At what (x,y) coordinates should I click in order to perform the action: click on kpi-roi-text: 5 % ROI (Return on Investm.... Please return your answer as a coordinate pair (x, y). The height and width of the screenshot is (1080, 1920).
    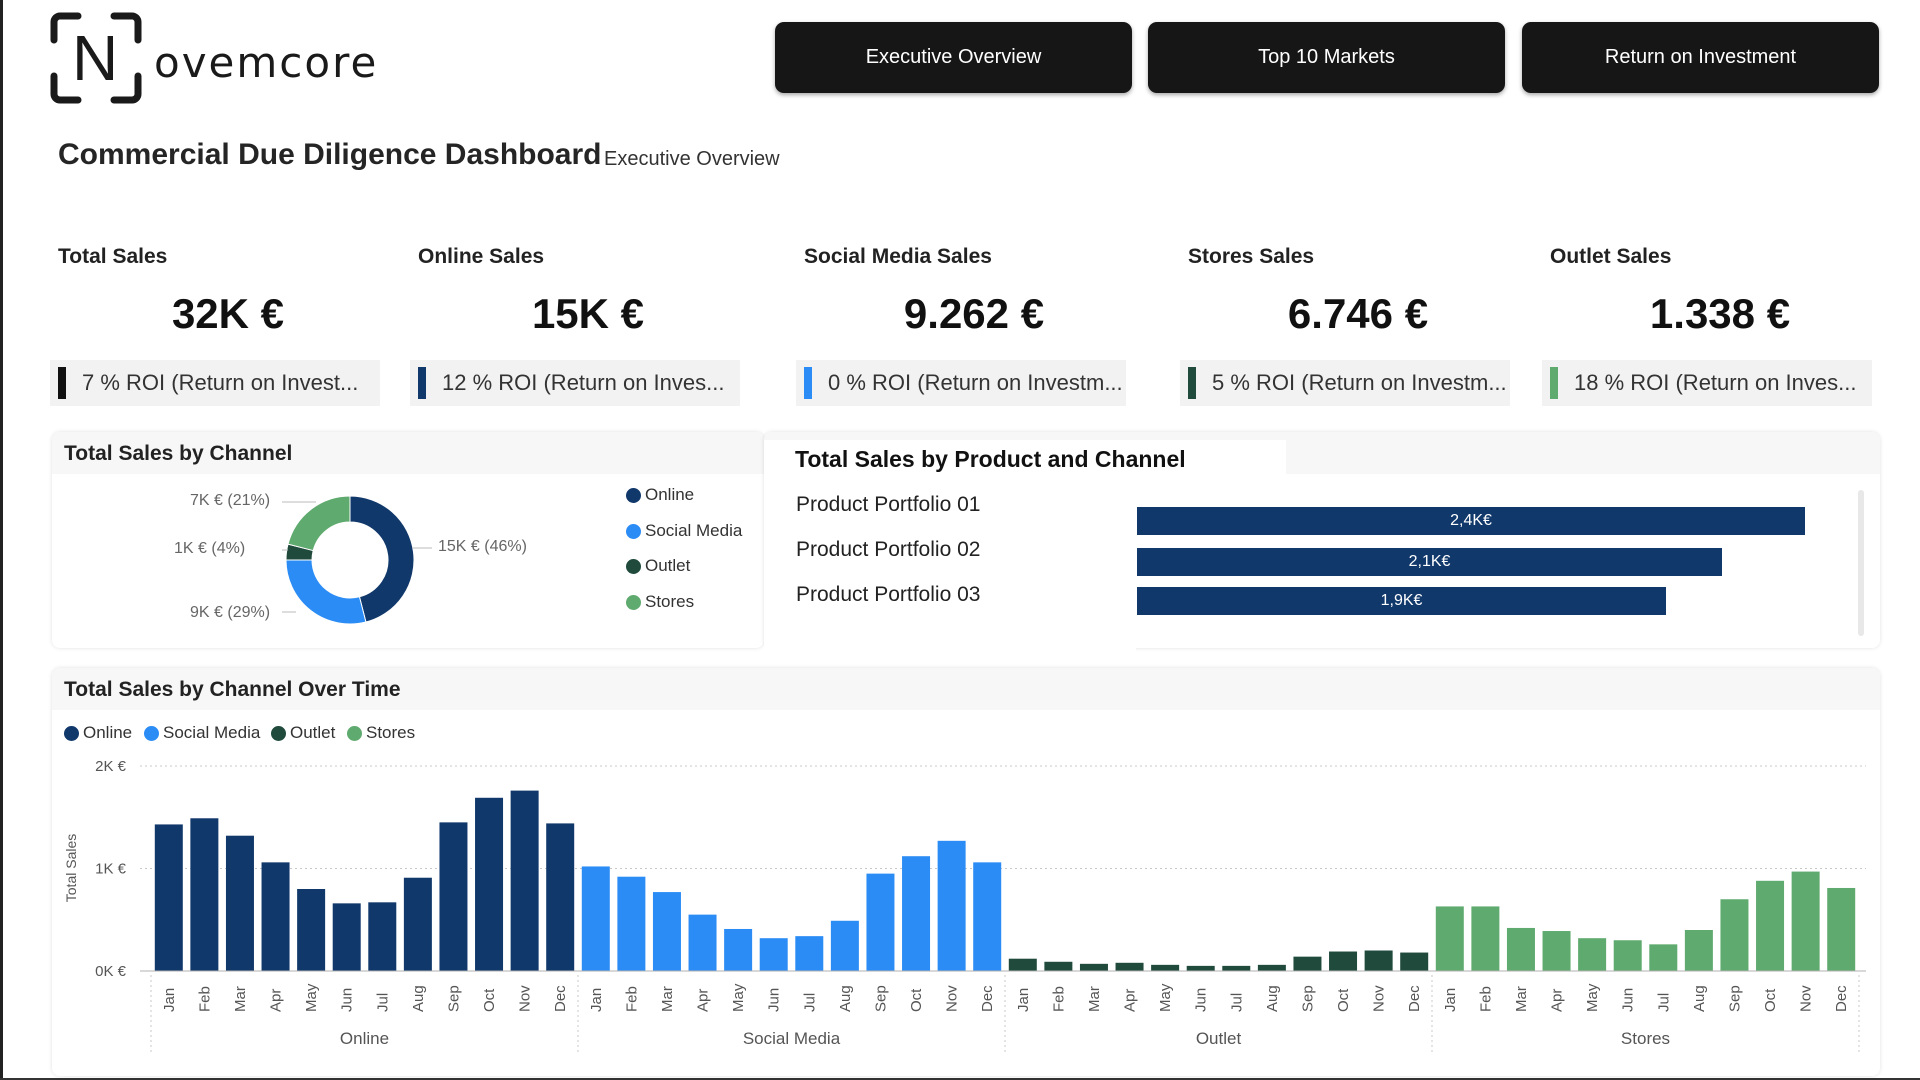
    Looking at the image, I should click on (1359, 382).